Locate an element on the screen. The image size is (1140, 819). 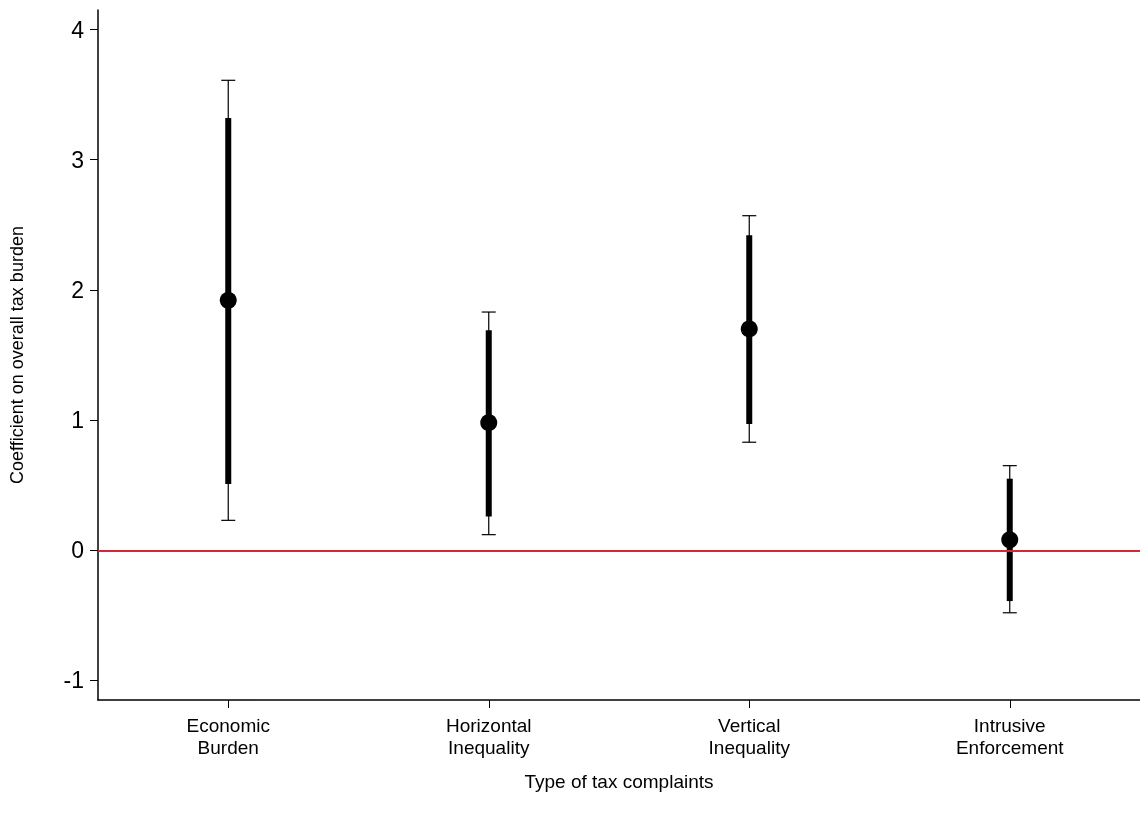
y-tick-label: 4 is located at coordinates (78, 29).